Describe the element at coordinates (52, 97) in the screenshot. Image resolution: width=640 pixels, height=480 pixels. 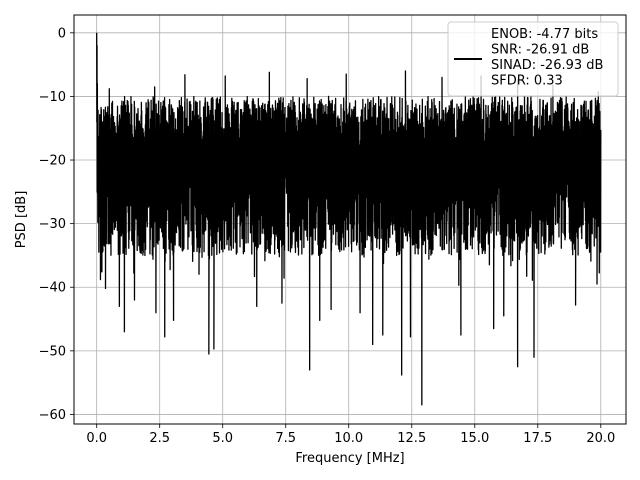
I see `y-tick-label: −10` at that location.